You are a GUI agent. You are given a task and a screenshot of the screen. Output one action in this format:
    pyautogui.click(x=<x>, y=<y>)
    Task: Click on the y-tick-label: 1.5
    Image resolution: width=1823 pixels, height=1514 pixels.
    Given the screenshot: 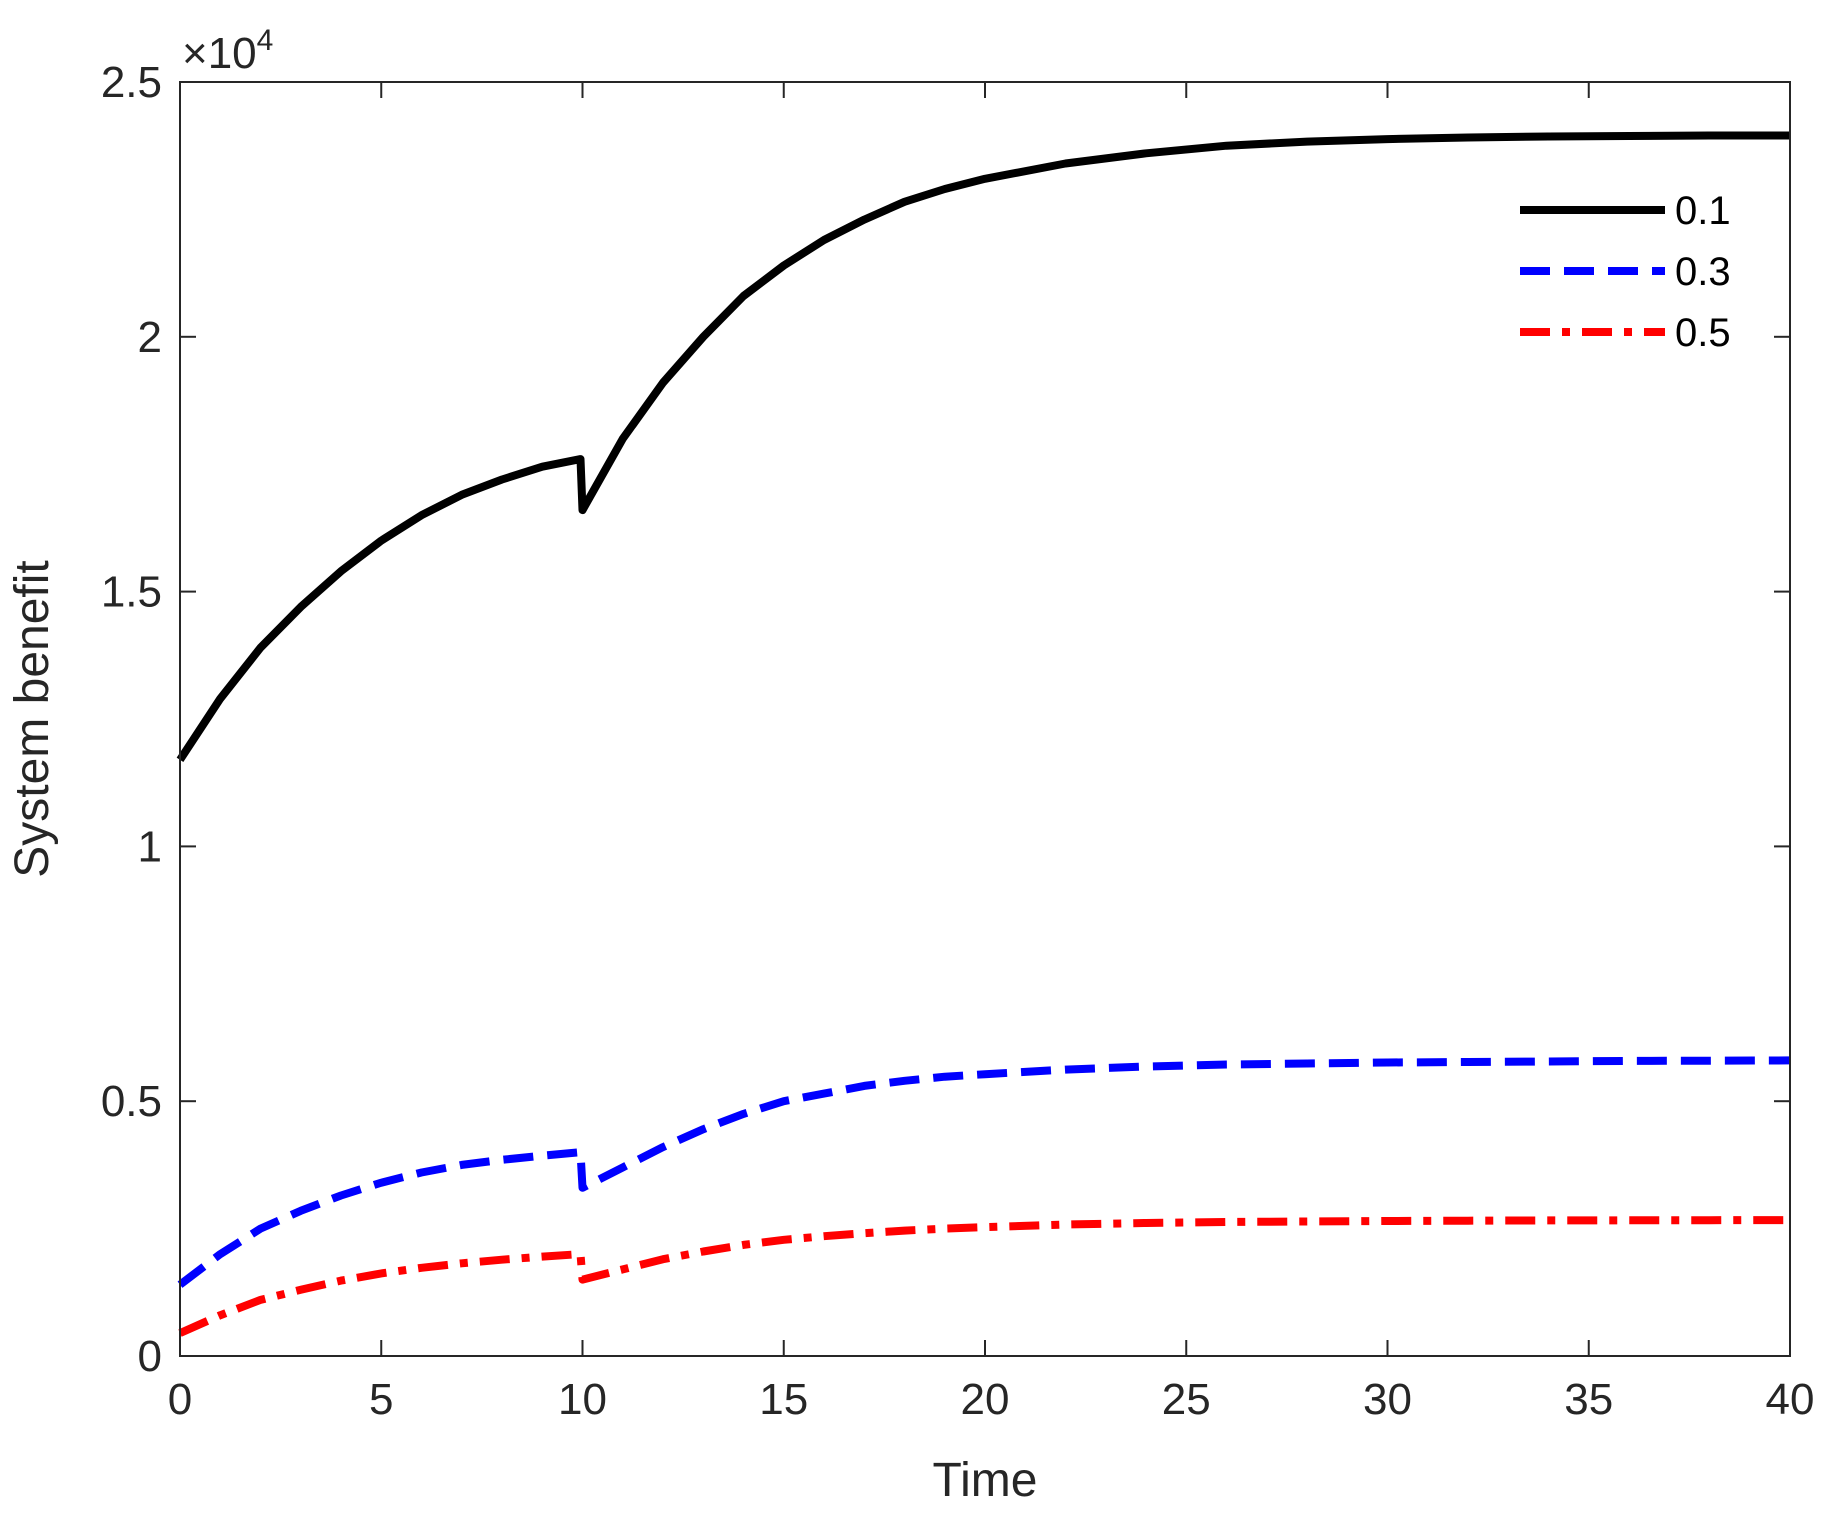 What is the action you would take?
    pyautogui.click(x=131, y=592)
    